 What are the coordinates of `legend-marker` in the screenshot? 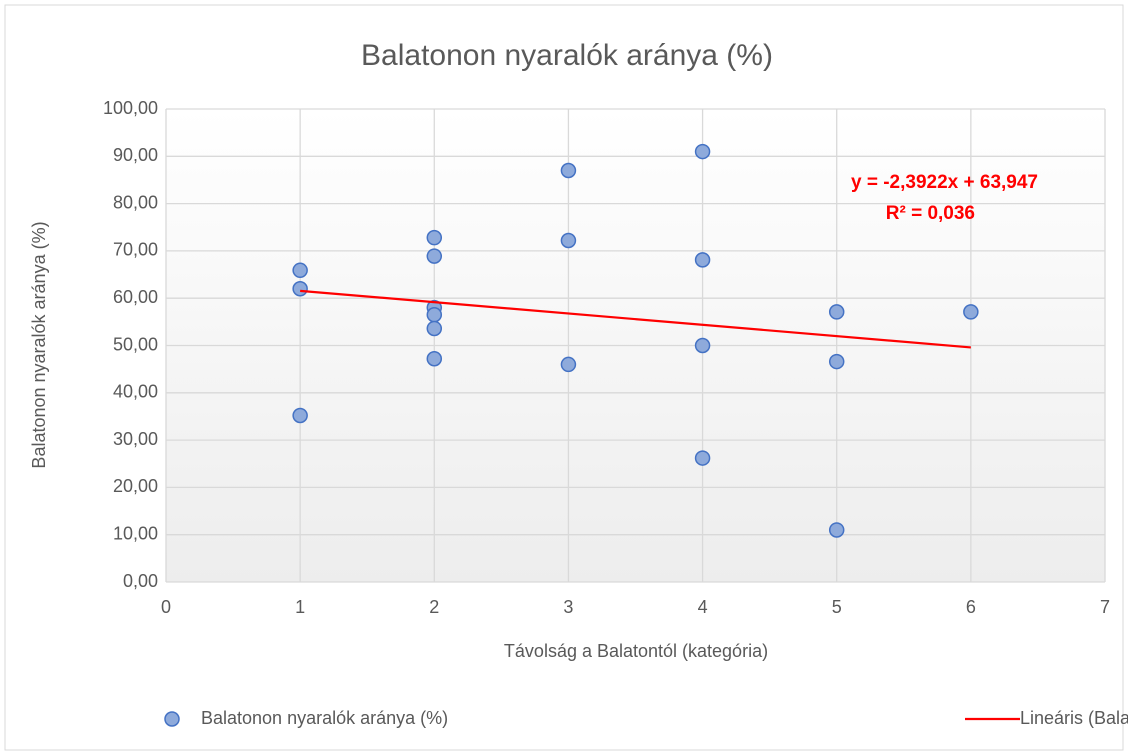 It's located at (172, 719).